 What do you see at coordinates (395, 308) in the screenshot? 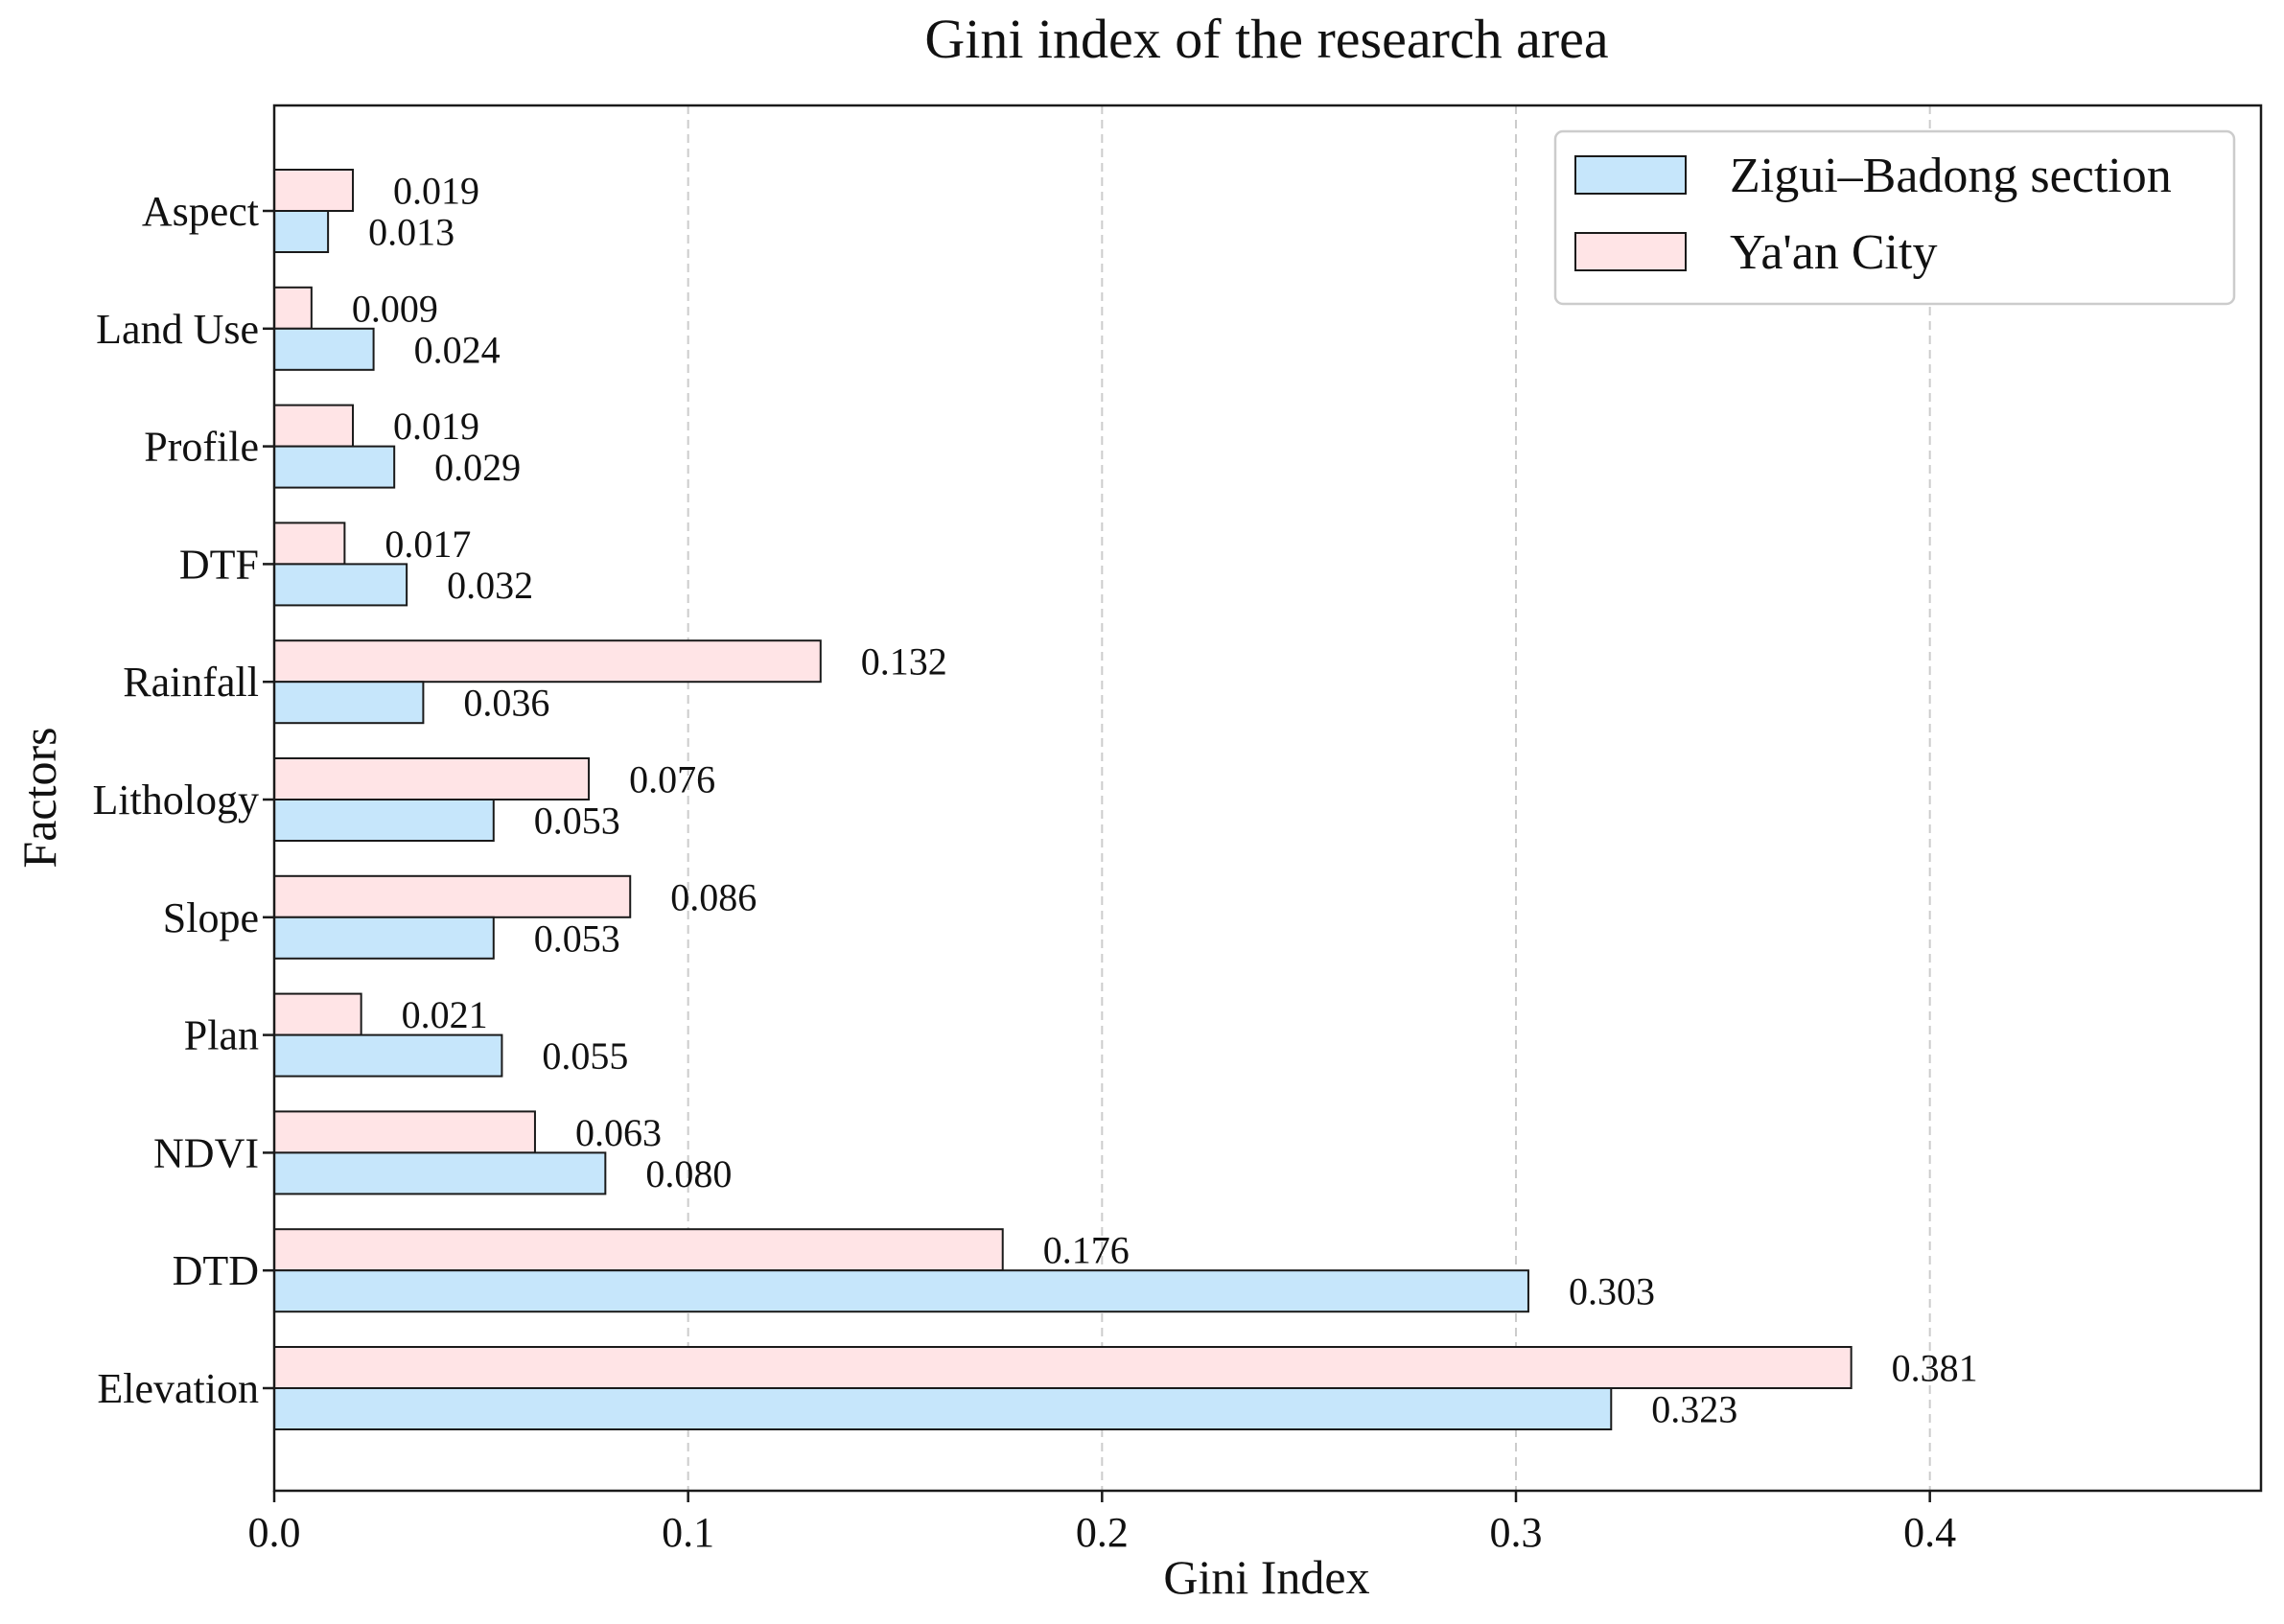
I see `data-label-ya-an-city-land-use: 0.009` at bounding box center [395, 308].